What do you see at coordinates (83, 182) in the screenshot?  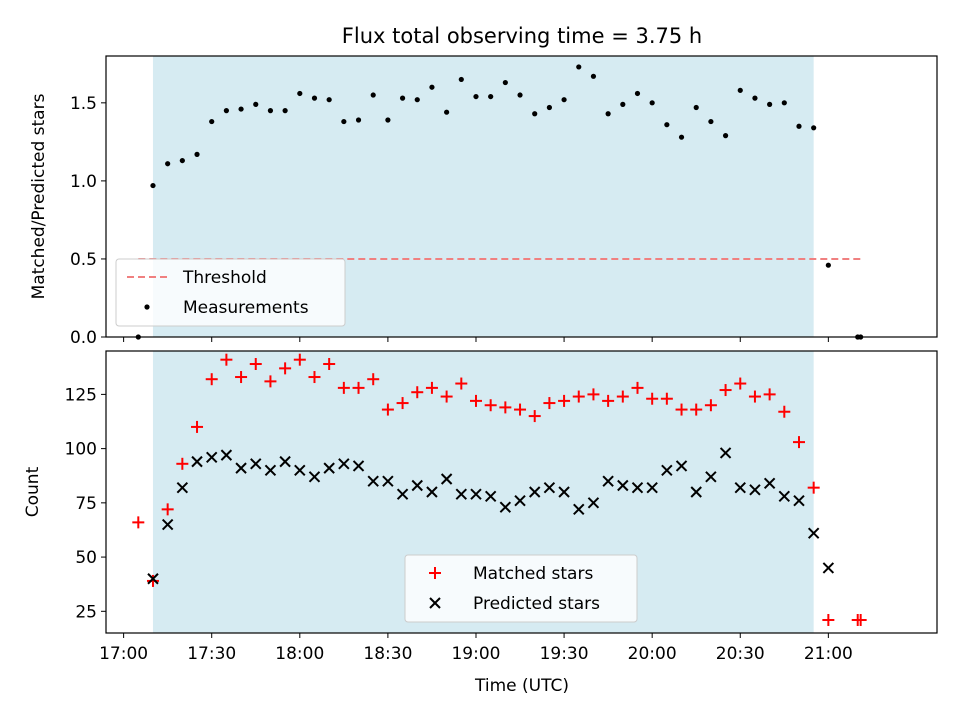 I see `top-ytick-label: 1.0` at bounding box center [83, 182].